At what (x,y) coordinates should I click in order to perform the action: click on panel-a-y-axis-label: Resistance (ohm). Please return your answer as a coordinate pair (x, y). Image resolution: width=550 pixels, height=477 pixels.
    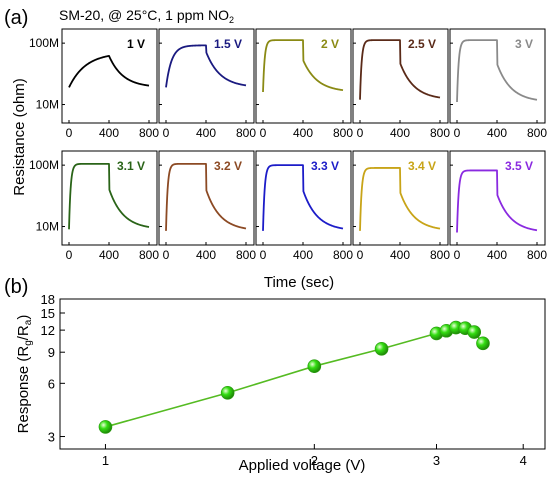
    Looking at the image, I should click on (19, 137).